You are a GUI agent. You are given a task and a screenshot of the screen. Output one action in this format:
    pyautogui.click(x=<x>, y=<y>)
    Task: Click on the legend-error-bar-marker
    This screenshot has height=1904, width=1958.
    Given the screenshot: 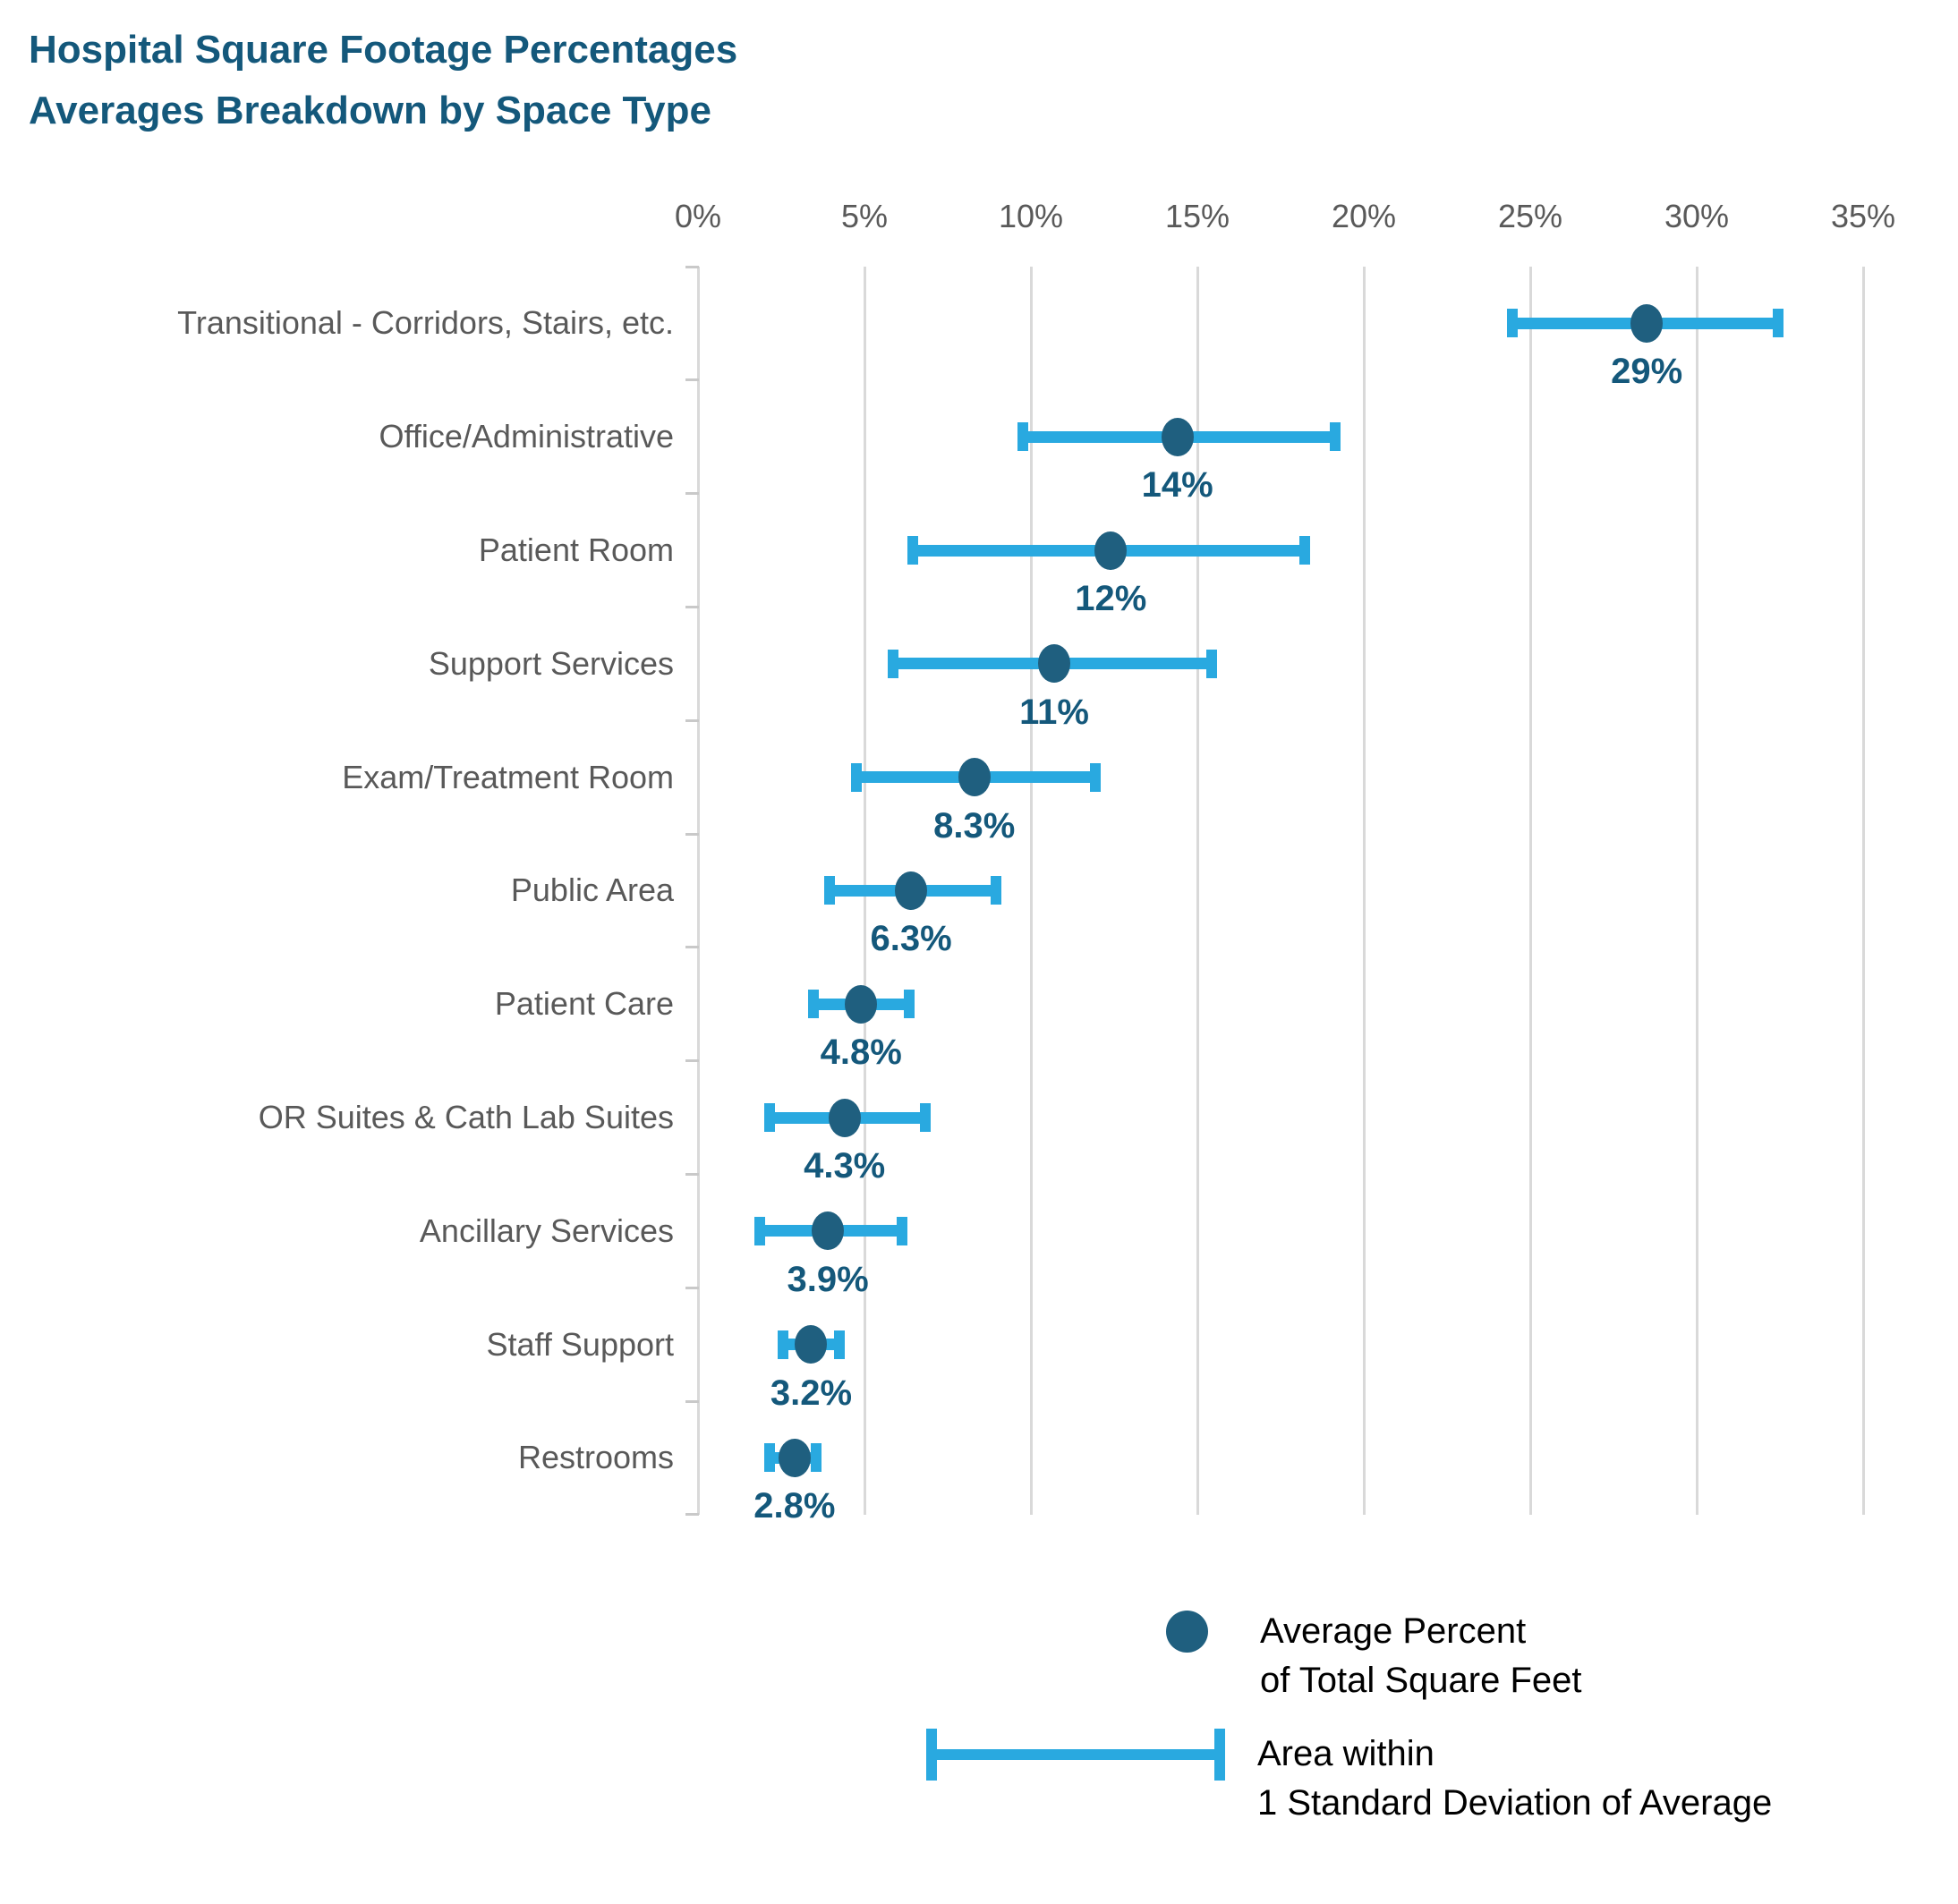 What is the action you would take?
    pyautogui.click(x=1076, y=1754)
    